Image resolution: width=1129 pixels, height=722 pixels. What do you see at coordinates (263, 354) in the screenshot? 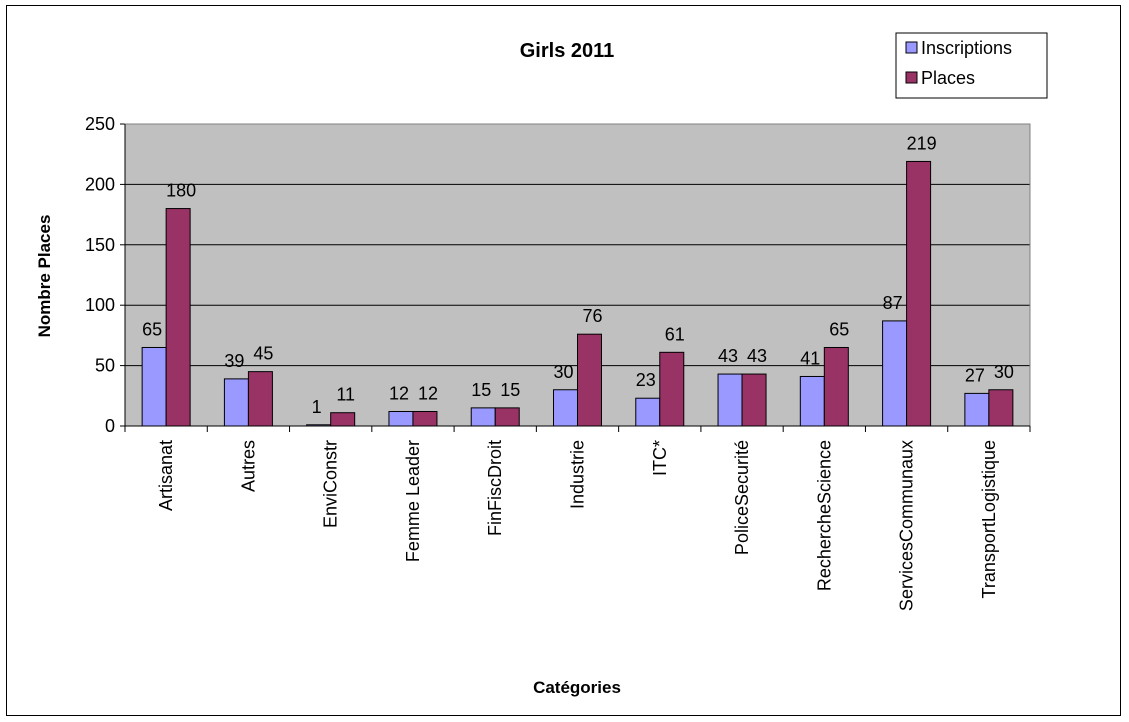
I see `data-label: 45` at bounding box center [263, 354].